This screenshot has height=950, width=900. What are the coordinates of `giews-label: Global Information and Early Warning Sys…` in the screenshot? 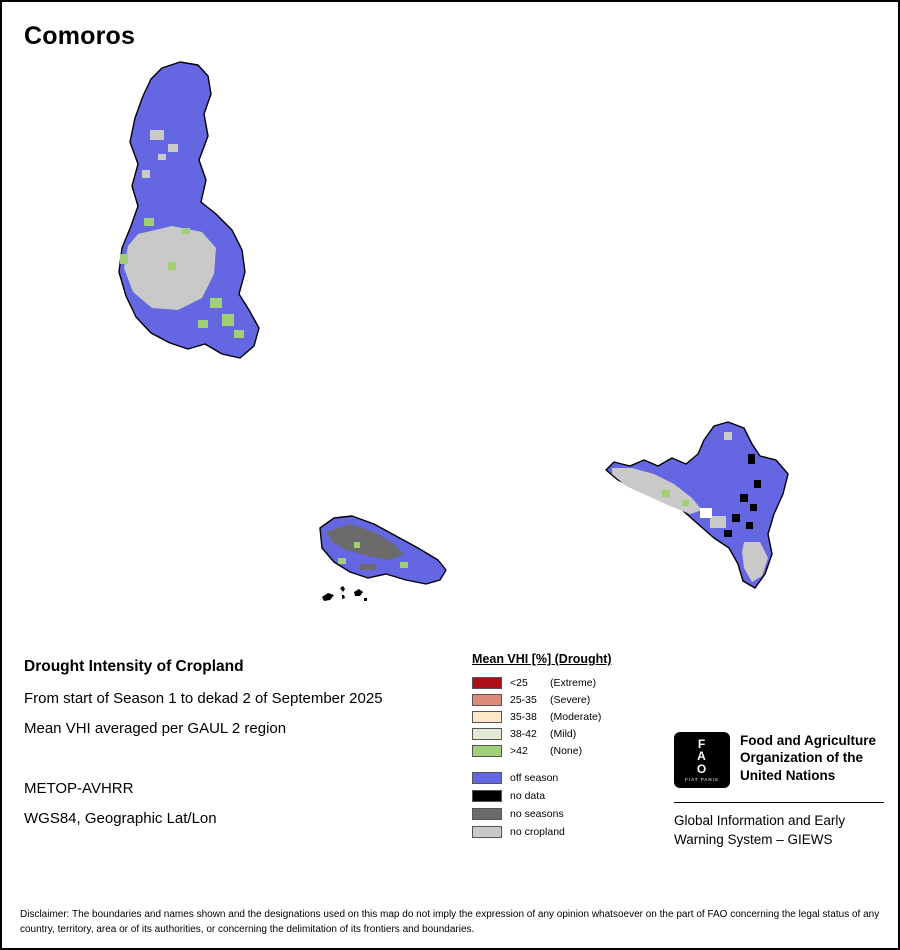 It's located at (760, 830).